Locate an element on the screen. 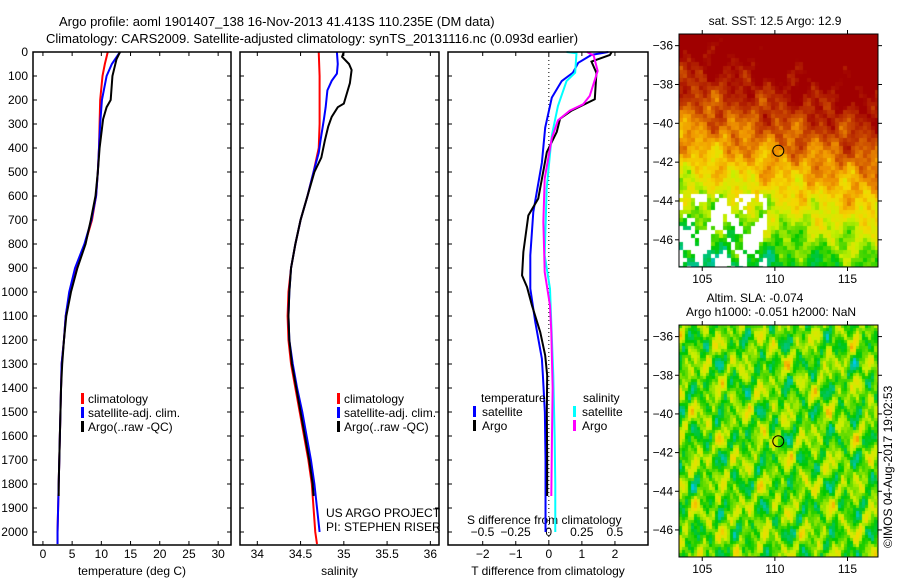 The width and height of the screenshot is (900, 580). x-tick-label: 5 is located at coordinates (72, 554).